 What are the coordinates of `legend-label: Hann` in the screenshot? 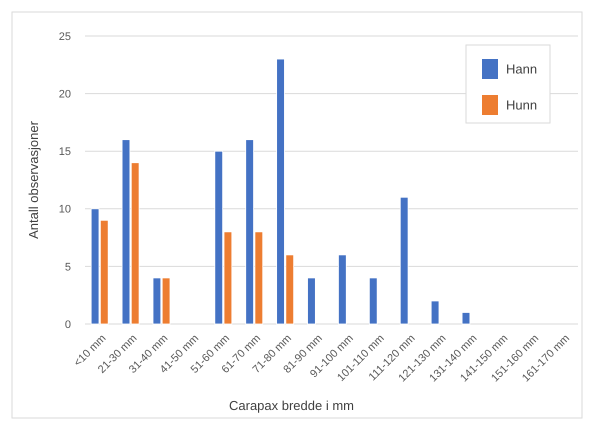 It's located at (522, 69).